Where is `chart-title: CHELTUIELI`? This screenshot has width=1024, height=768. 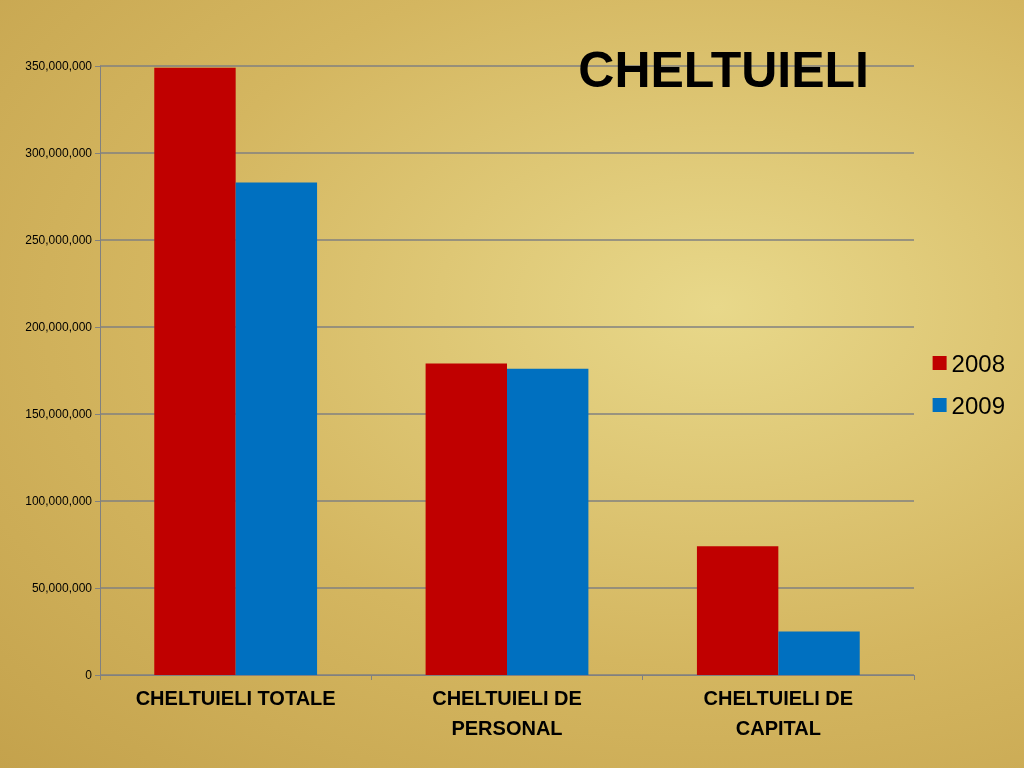
chart-title: CHELTUIELI is located at coordinates (724, 70).